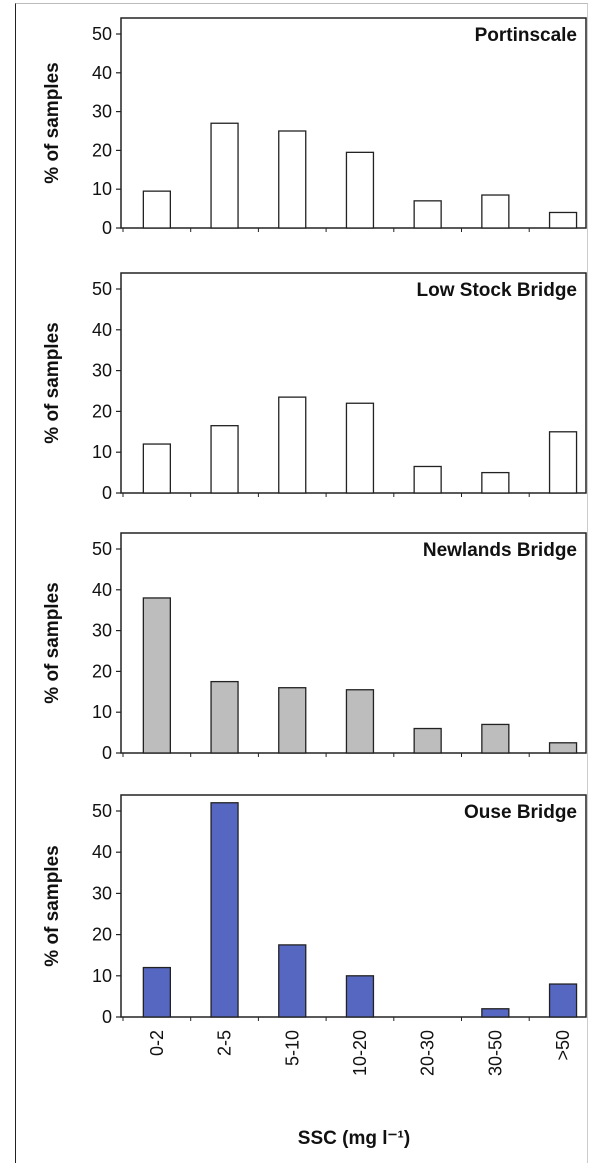 This screenshot has height=1164, width=590. I want to click on x-axis-label: SSC (mg l⁻¹), so click(354, 1138).